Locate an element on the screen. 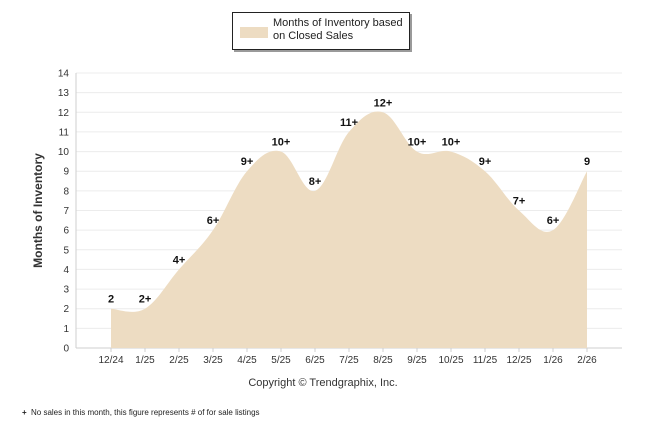  data-label: 11+ is located at coordinates (349, 123).